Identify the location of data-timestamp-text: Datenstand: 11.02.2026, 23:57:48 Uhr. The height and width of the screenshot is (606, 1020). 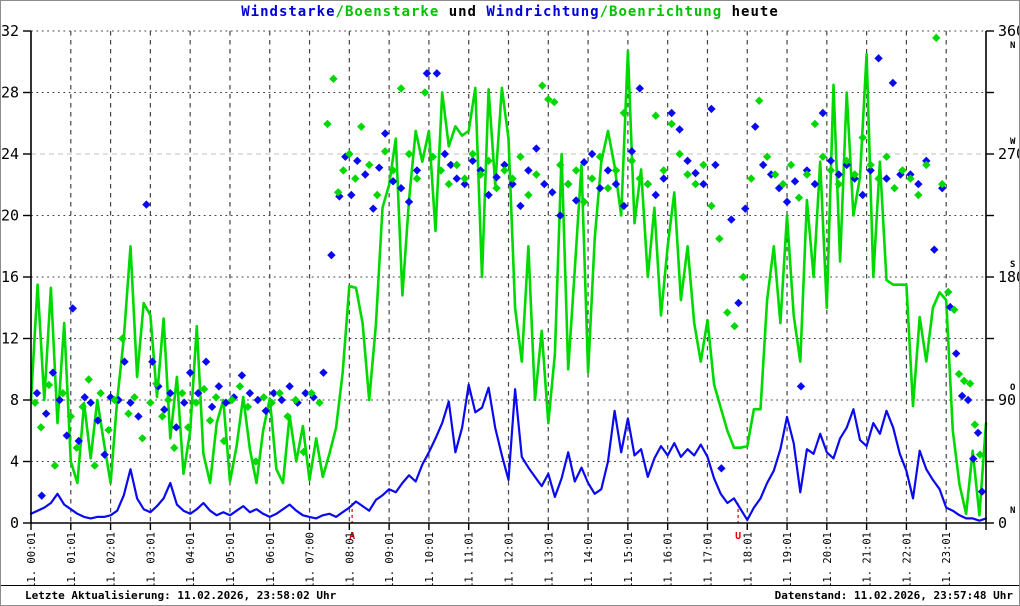
(893, 595).